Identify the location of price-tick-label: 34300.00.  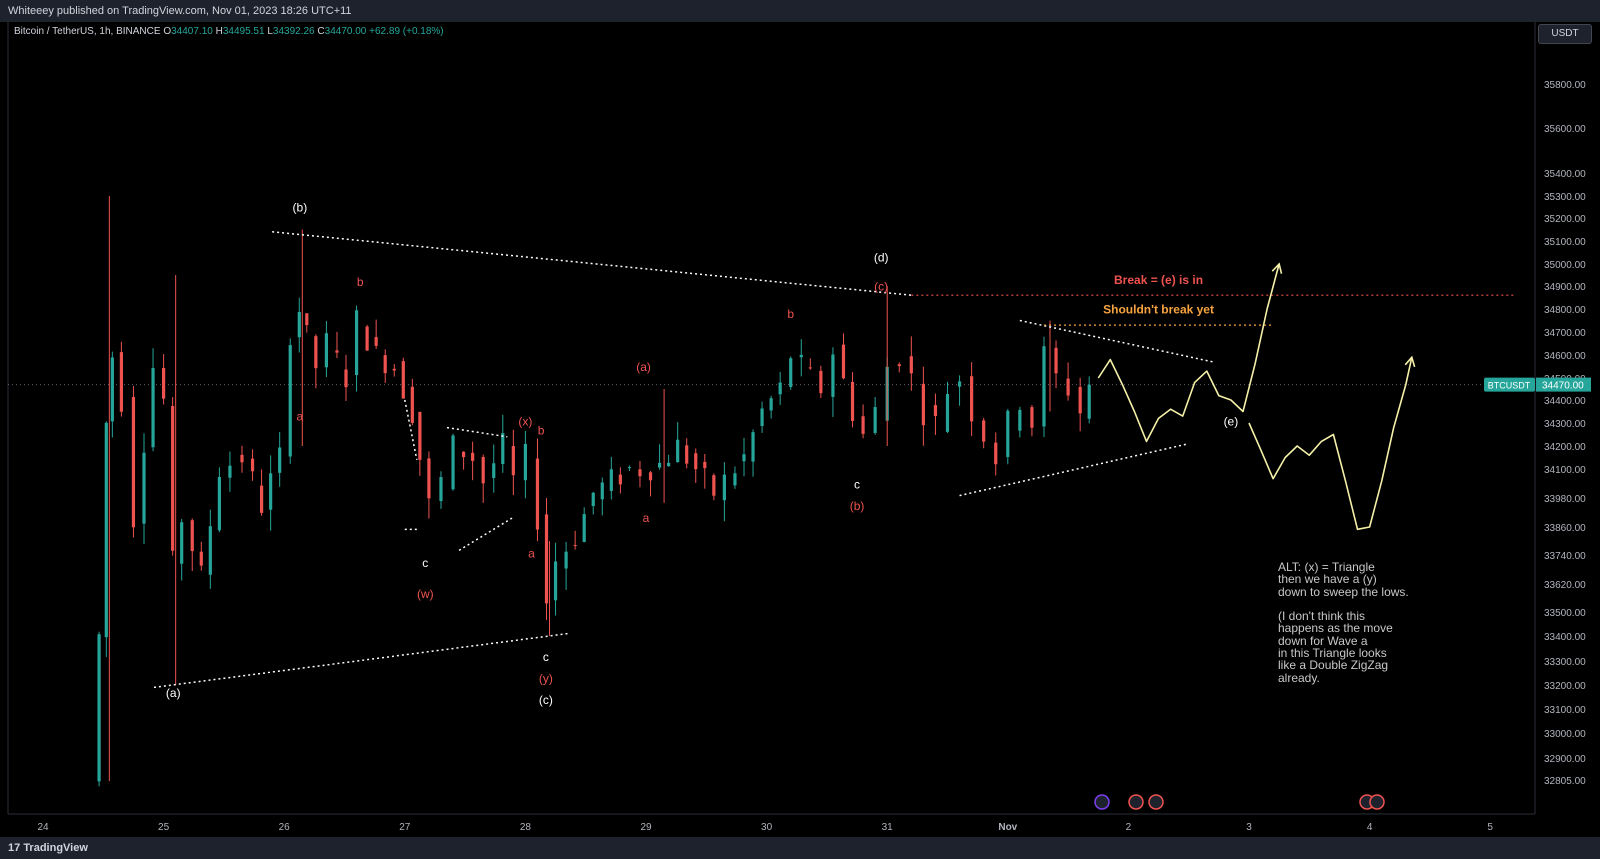
(1565, 424).